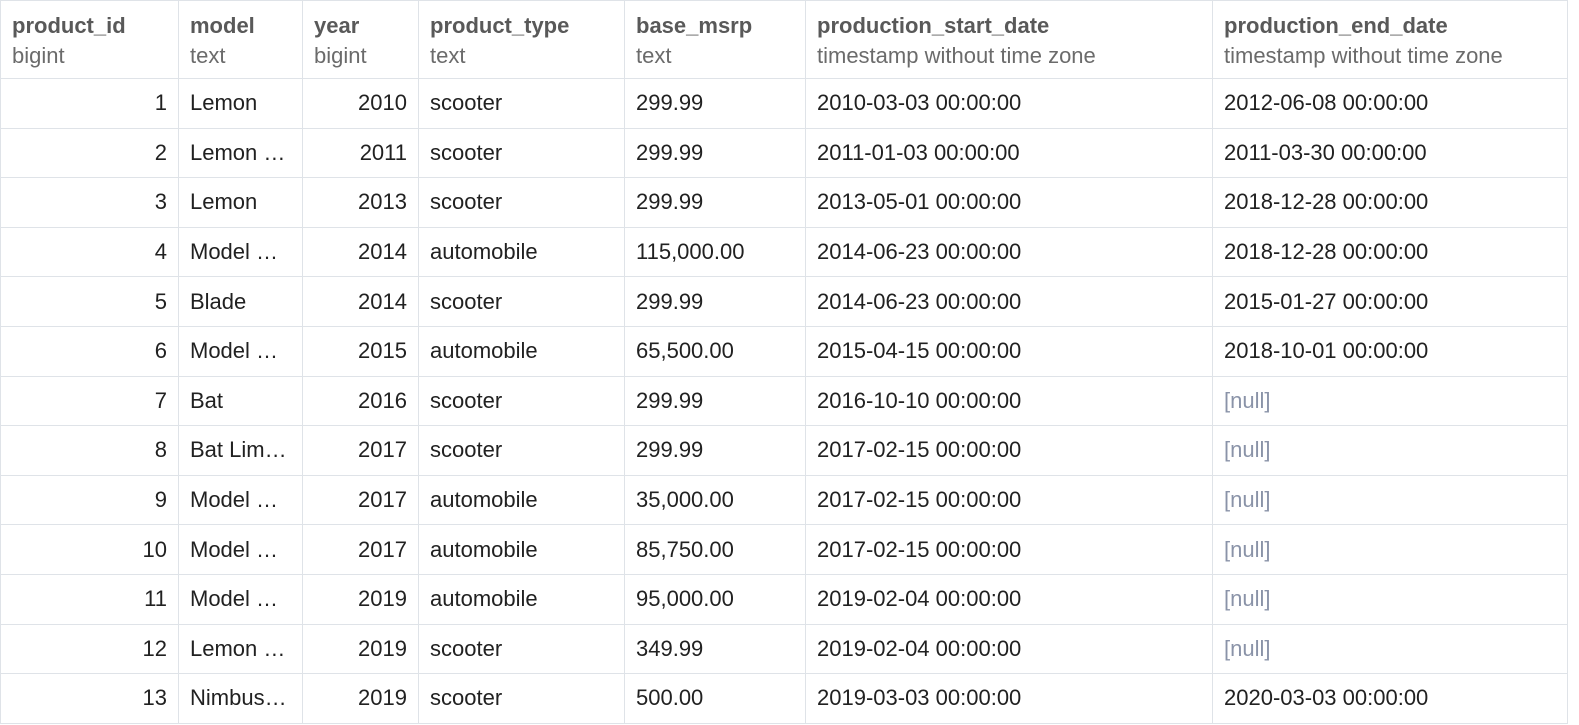 The image size is (1579, 725). I want to click on cell-production-start-date: 2013-05-01 00:00:00, so click(1009, 202).